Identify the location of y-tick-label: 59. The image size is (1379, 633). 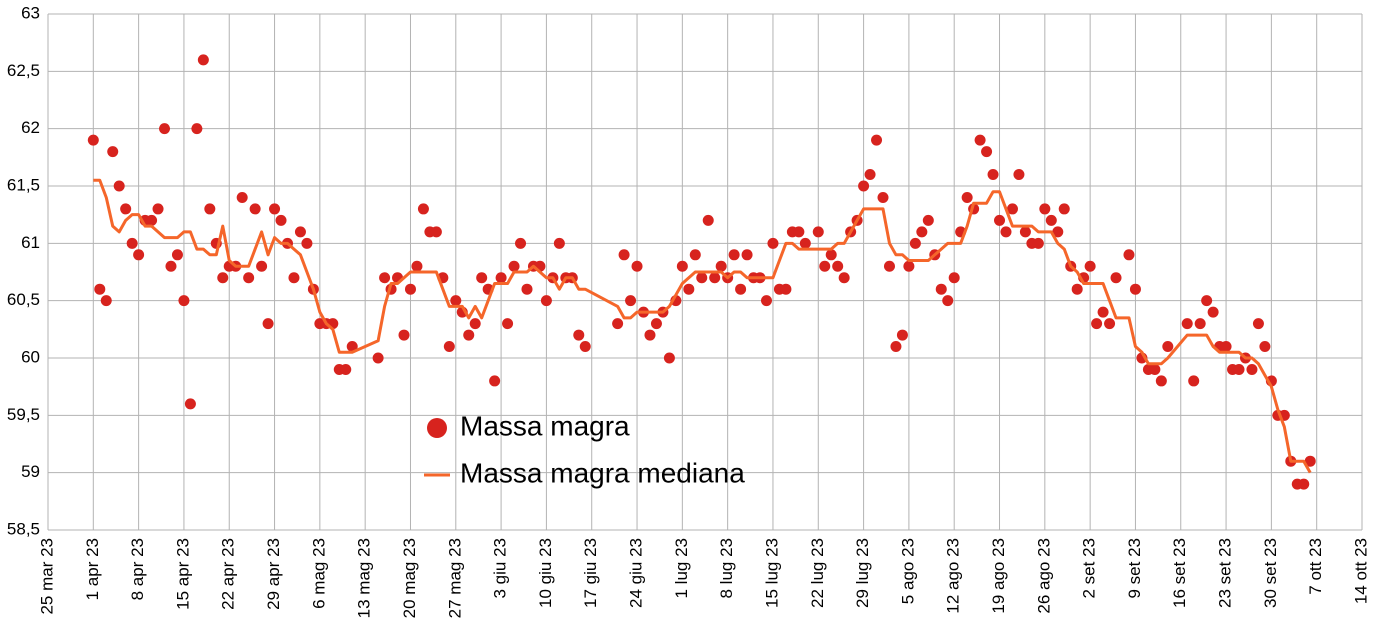
(30, 471).